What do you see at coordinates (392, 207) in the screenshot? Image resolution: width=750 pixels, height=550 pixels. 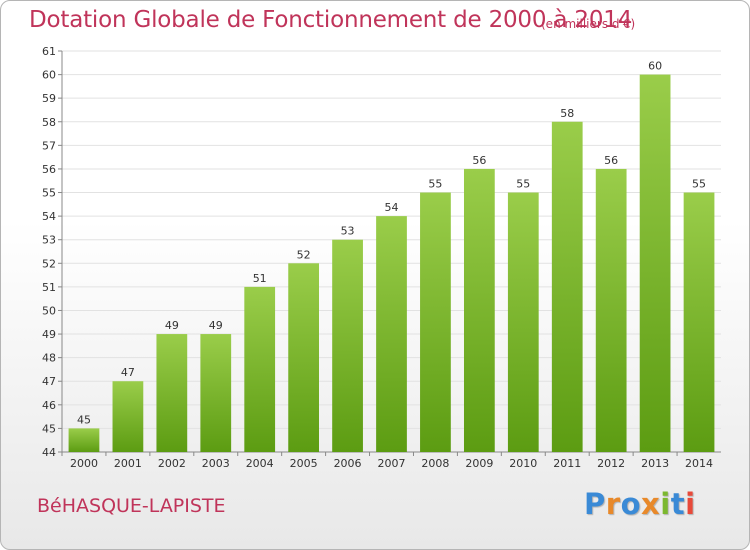 I see `bar-value-label: 54` at bounding box center [392, 207].